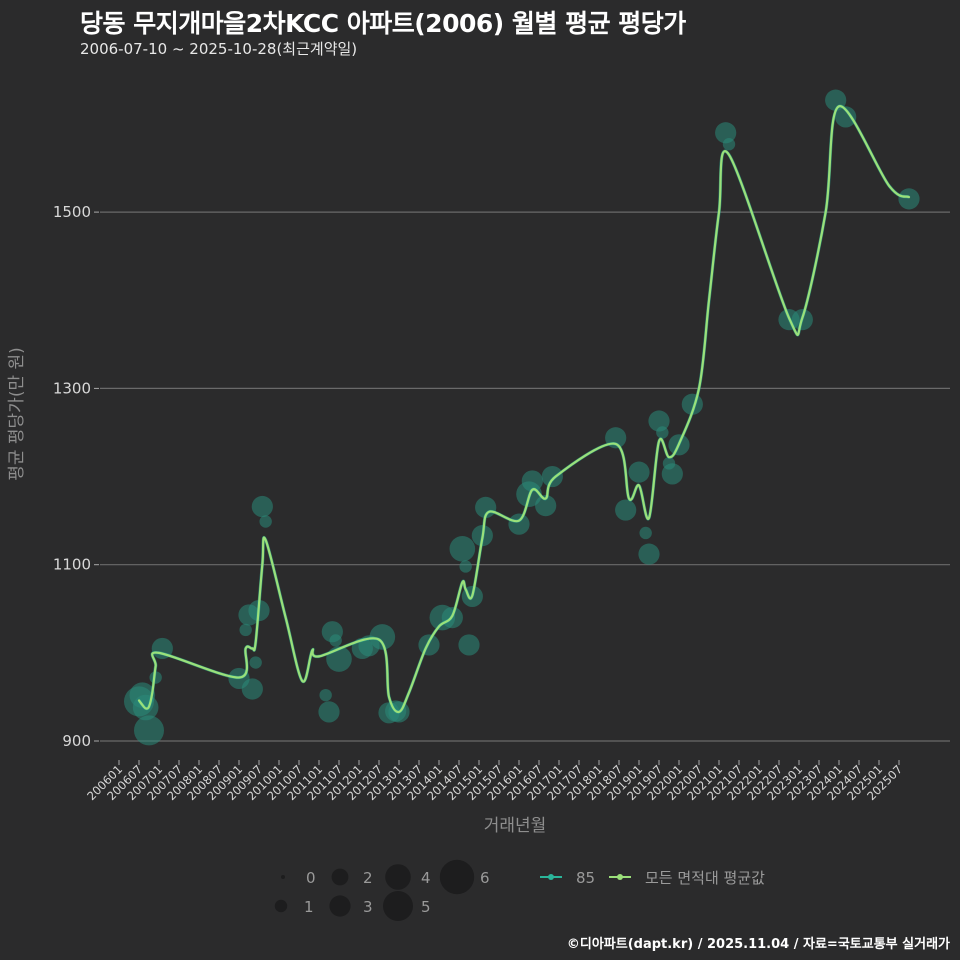 Image resolution: width=960 pixels, height=960 pixels. Describe the element at coordinates (219, 49) in the screenshot. I see `chart-subtitle: 2006-07-10 ~ 2025-10-28(최근계약일)` at that location.